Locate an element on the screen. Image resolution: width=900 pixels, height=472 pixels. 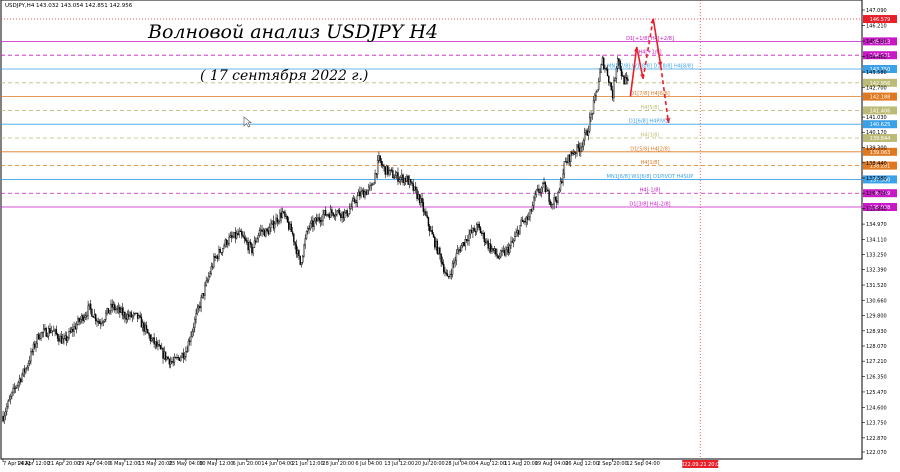
x-tick-label: 26 Aug 12:00 is located at coordinates (582, 464).